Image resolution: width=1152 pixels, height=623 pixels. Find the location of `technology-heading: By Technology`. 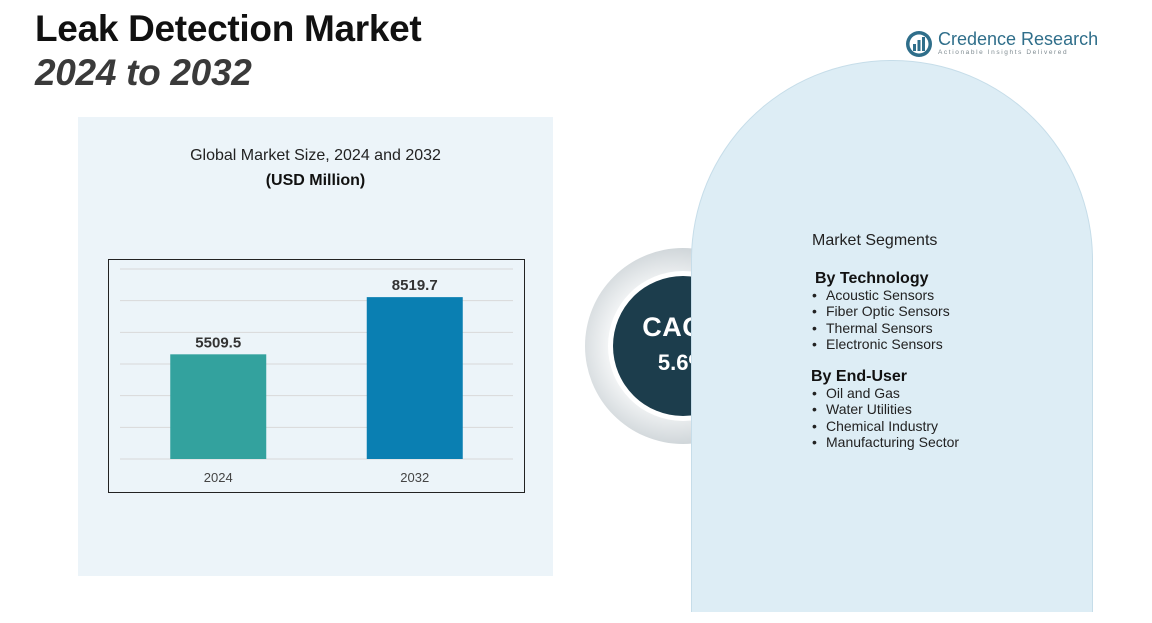

technology-heading: By Technology is located at coordinates (872, 278).